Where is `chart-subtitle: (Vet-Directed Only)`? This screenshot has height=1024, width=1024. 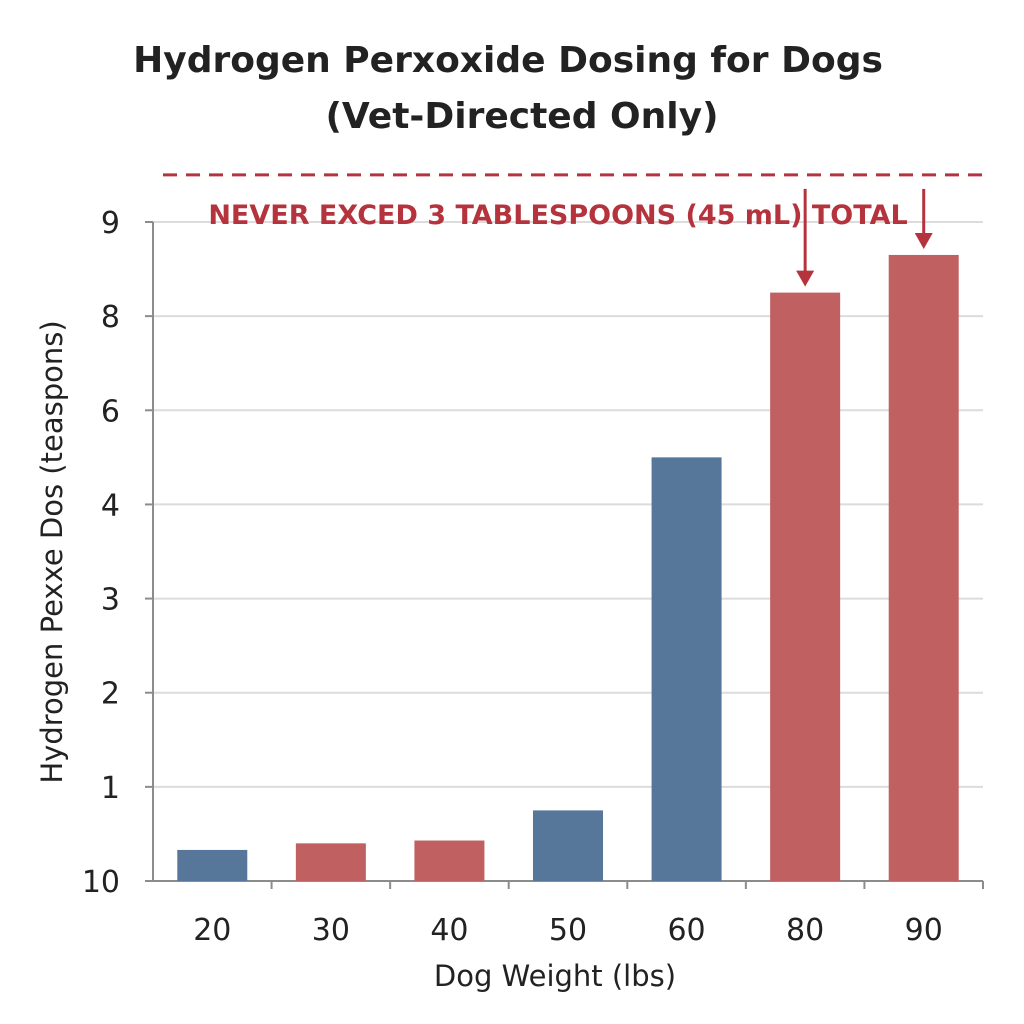
chart-subtitle: (Vet-Directed Only) is located at coordinates (521, 116).